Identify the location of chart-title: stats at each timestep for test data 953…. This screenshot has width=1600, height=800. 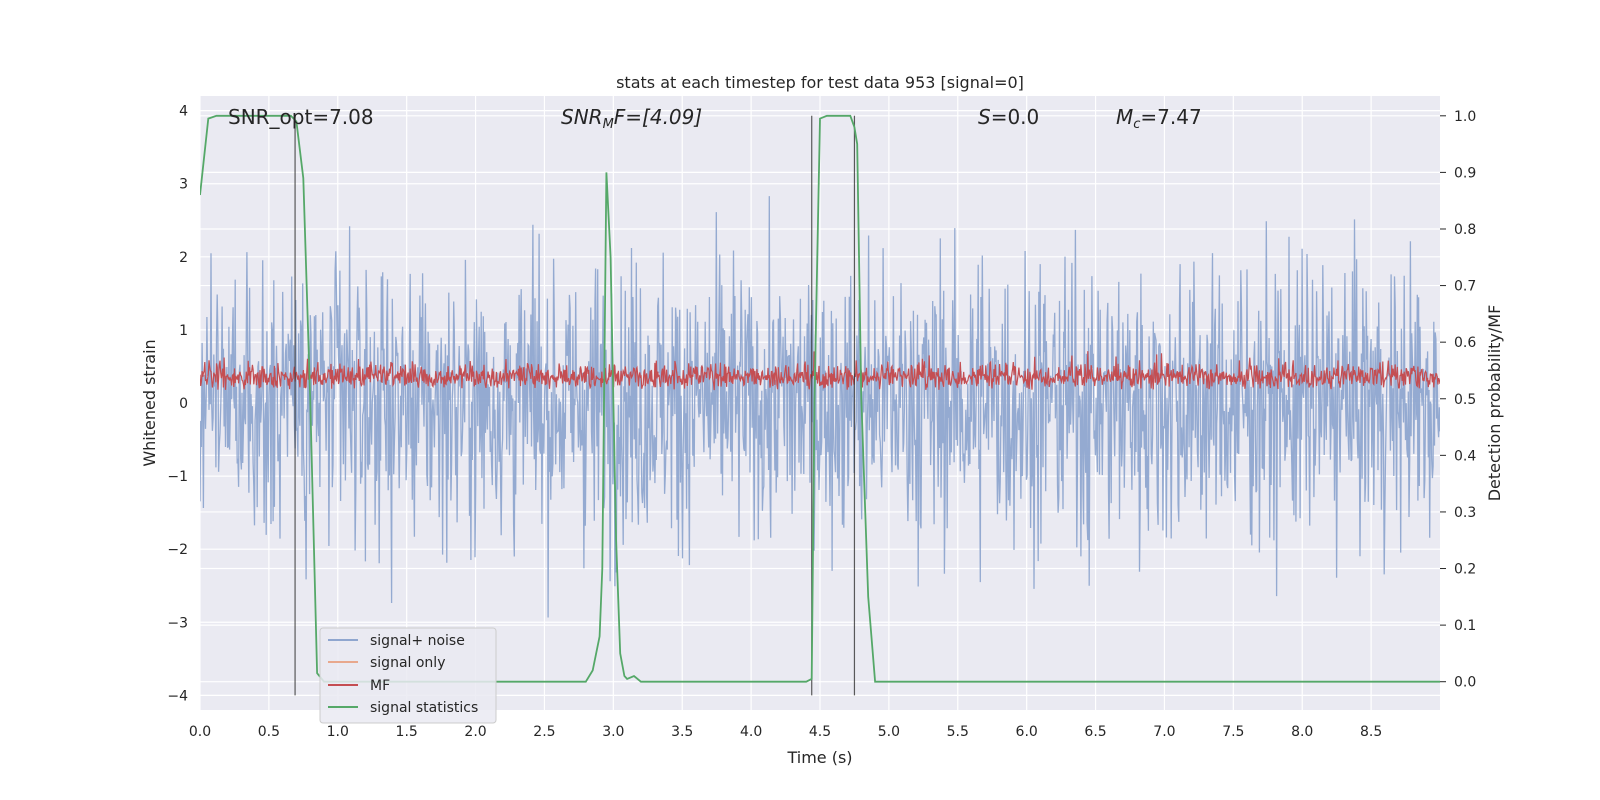
(820, 82).